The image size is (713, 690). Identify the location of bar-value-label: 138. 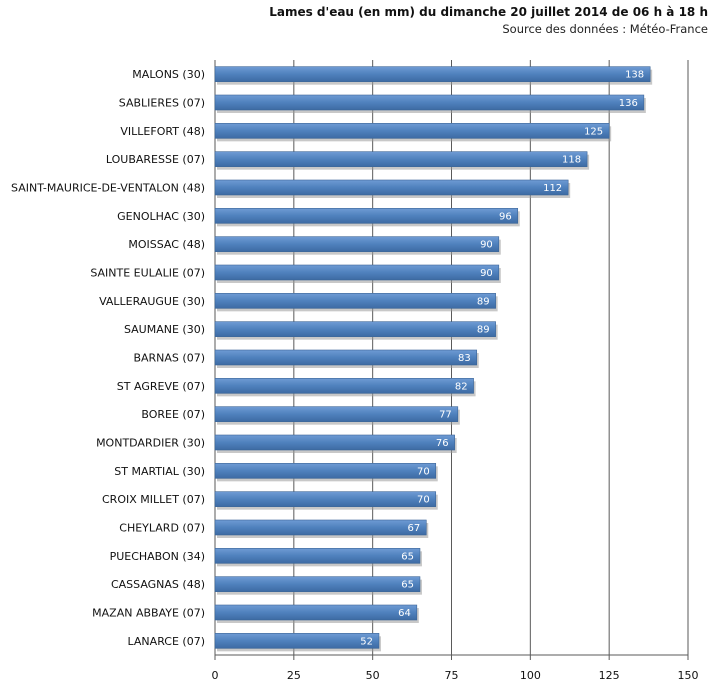
(634, 75).